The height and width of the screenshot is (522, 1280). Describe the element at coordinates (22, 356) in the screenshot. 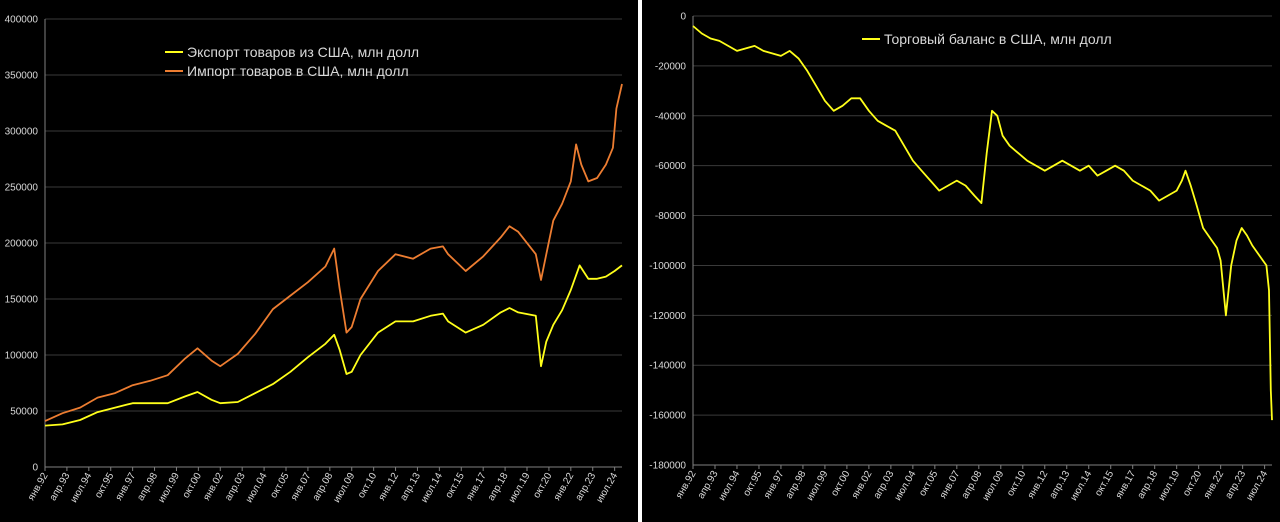

I see `y-tick-label: 100000` at that location.